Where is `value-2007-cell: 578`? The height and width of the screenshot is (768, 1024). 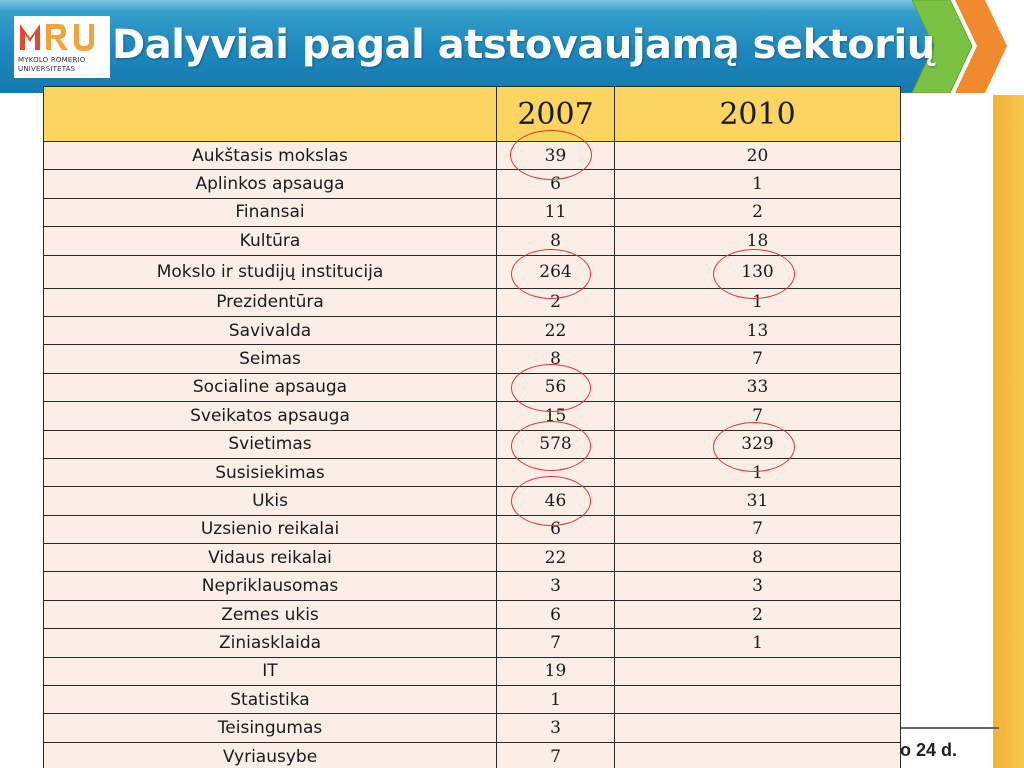
value-2007-cell: 578 is located at coordinates (555, 444).